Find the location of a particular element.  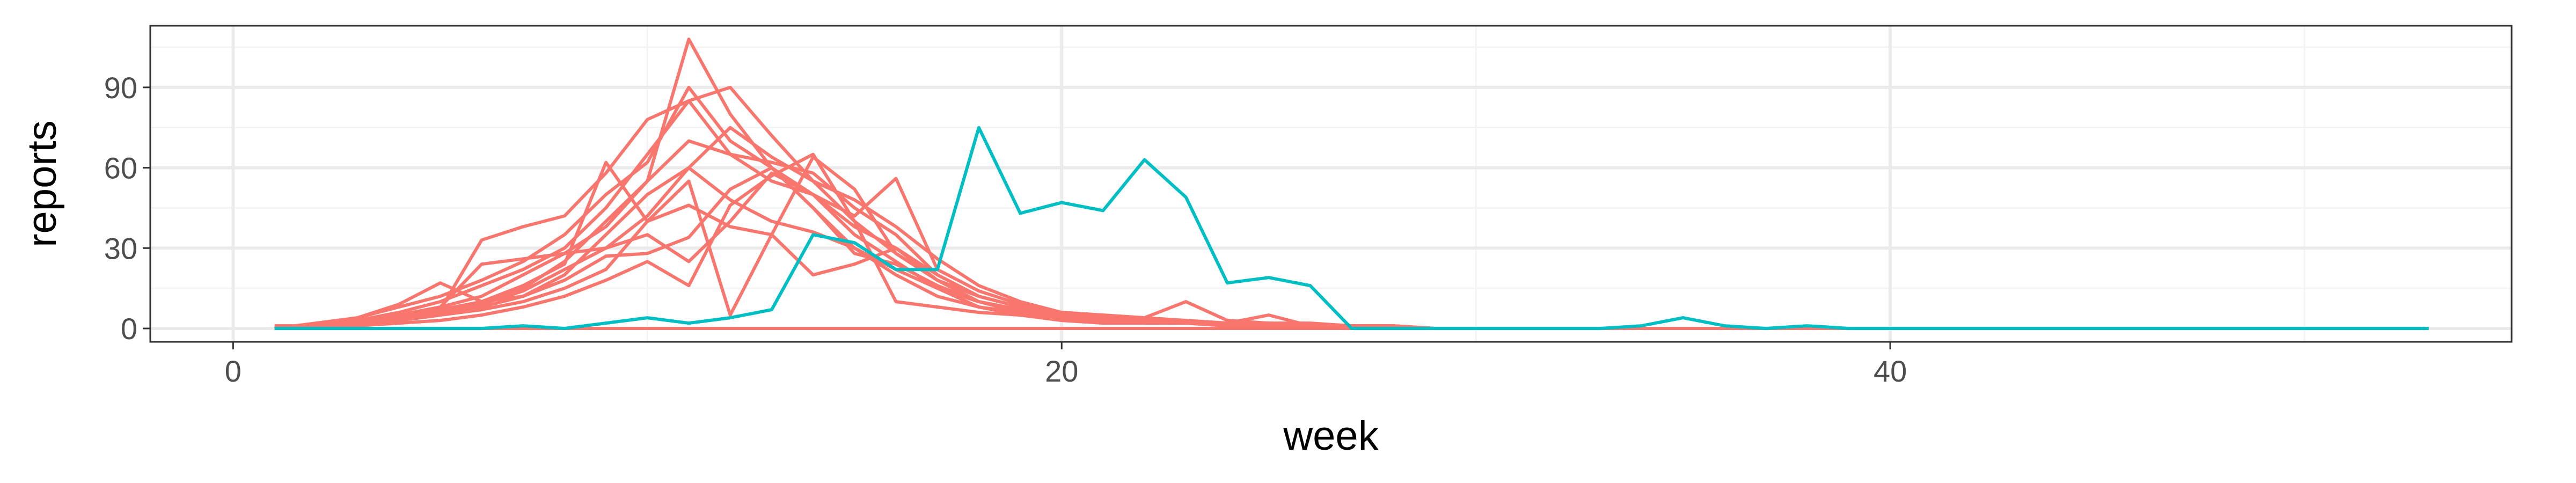

x-tick-label: 0 is located at coordinates (233, 371).